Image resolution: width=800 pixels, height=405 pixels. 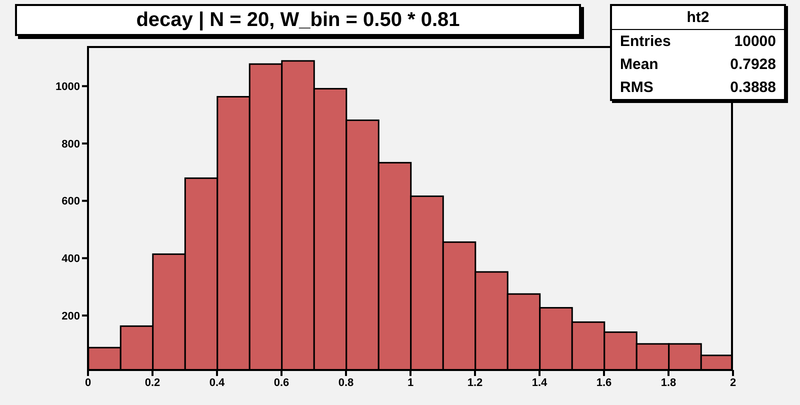 I want to click on x-tick-label: 0, so click(x=88, y=382).